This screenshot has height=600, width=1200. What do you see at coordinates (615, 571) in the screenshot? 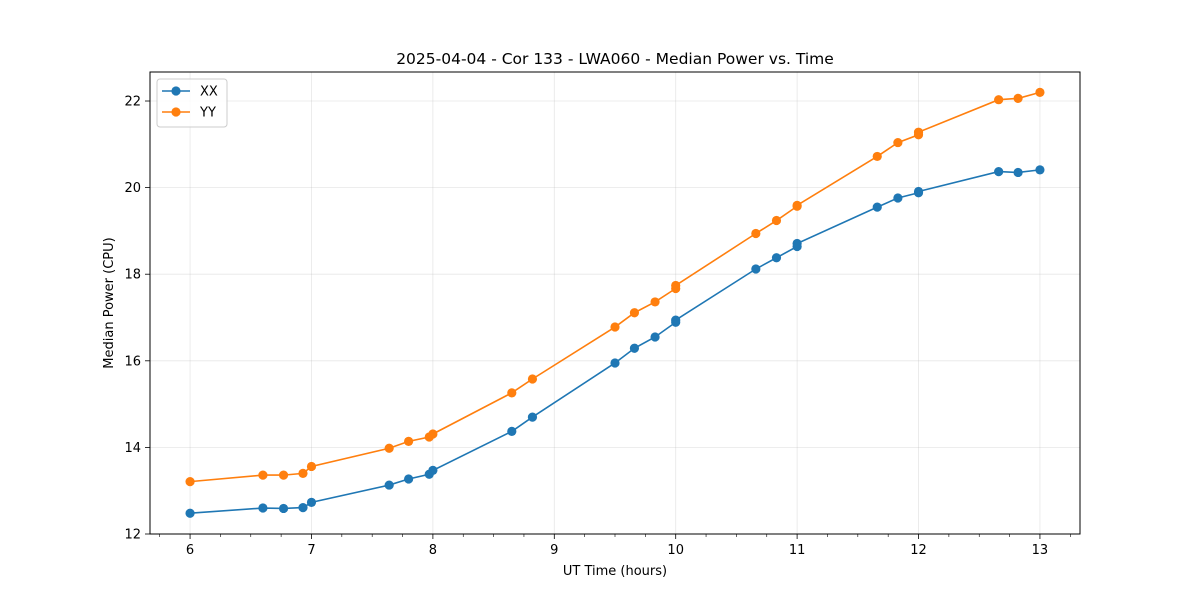
I see `x-axis-label: UT Time (hours)` at bounding box center [615, 571].